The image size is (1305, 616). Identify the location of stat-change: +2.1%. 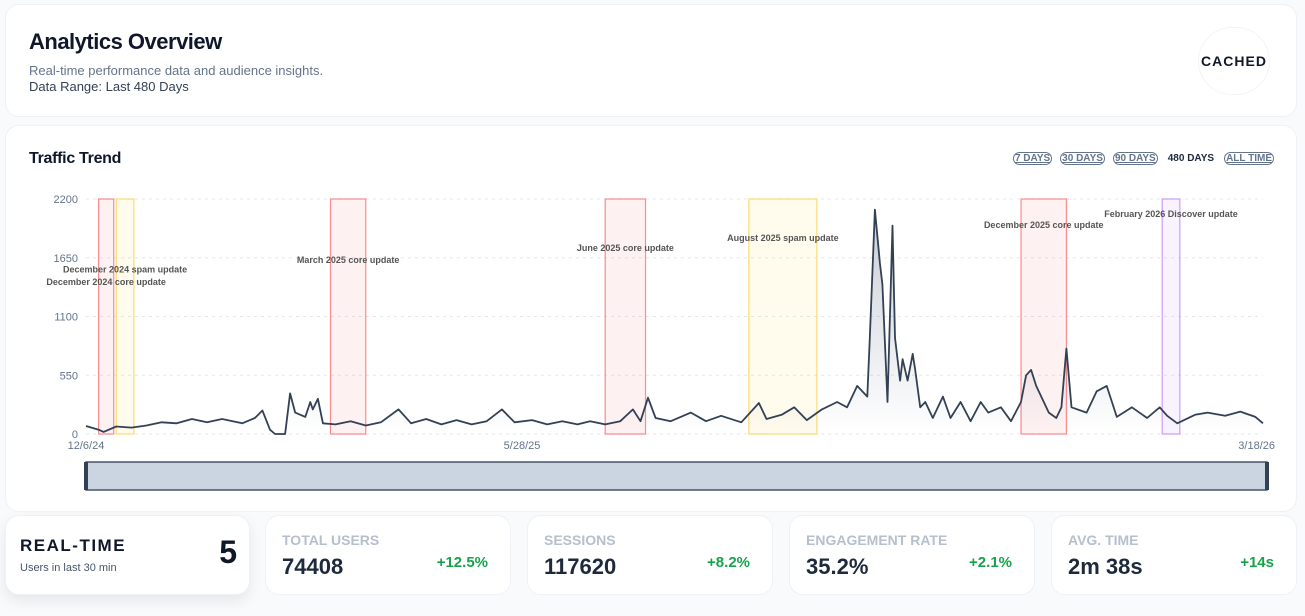
(990, 562).